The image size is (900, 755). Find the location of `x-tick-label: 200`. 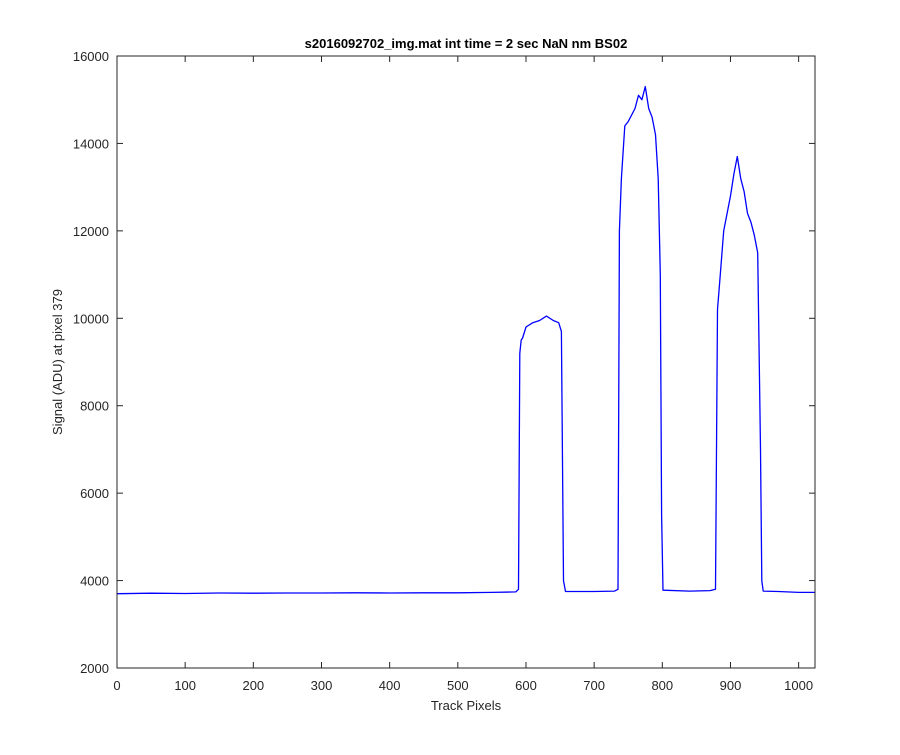

x-tick-label: 200 is located at coordinates (253, 685).